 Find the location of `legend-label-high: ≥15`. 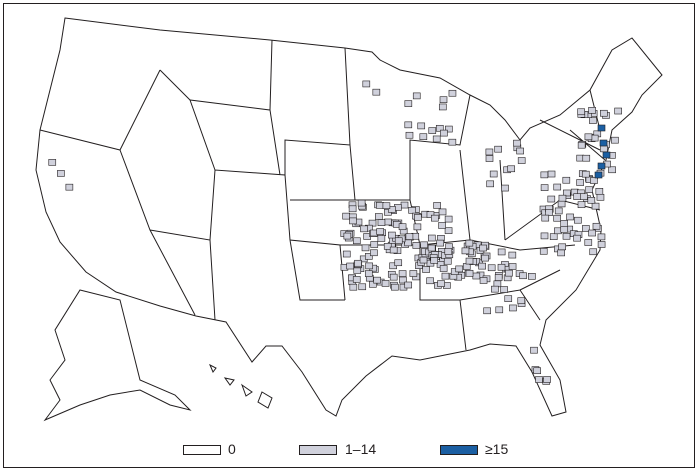

legend-label-high: ≥15 is located at coordinates (497, 449).